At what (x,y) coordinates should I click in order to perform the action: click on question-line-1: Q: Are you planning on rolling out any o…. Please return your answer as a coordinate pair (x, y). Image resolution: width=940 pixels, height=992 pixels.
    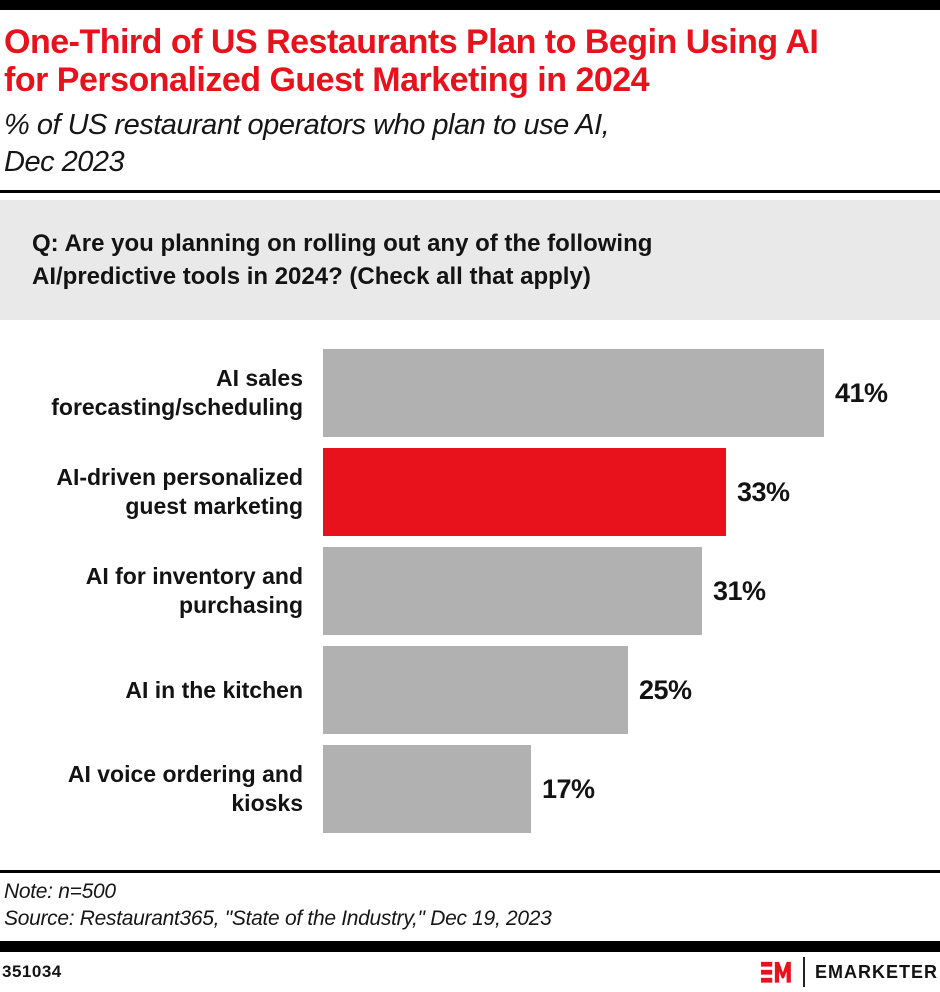
    Looking at the image, I should click on (342, 243).